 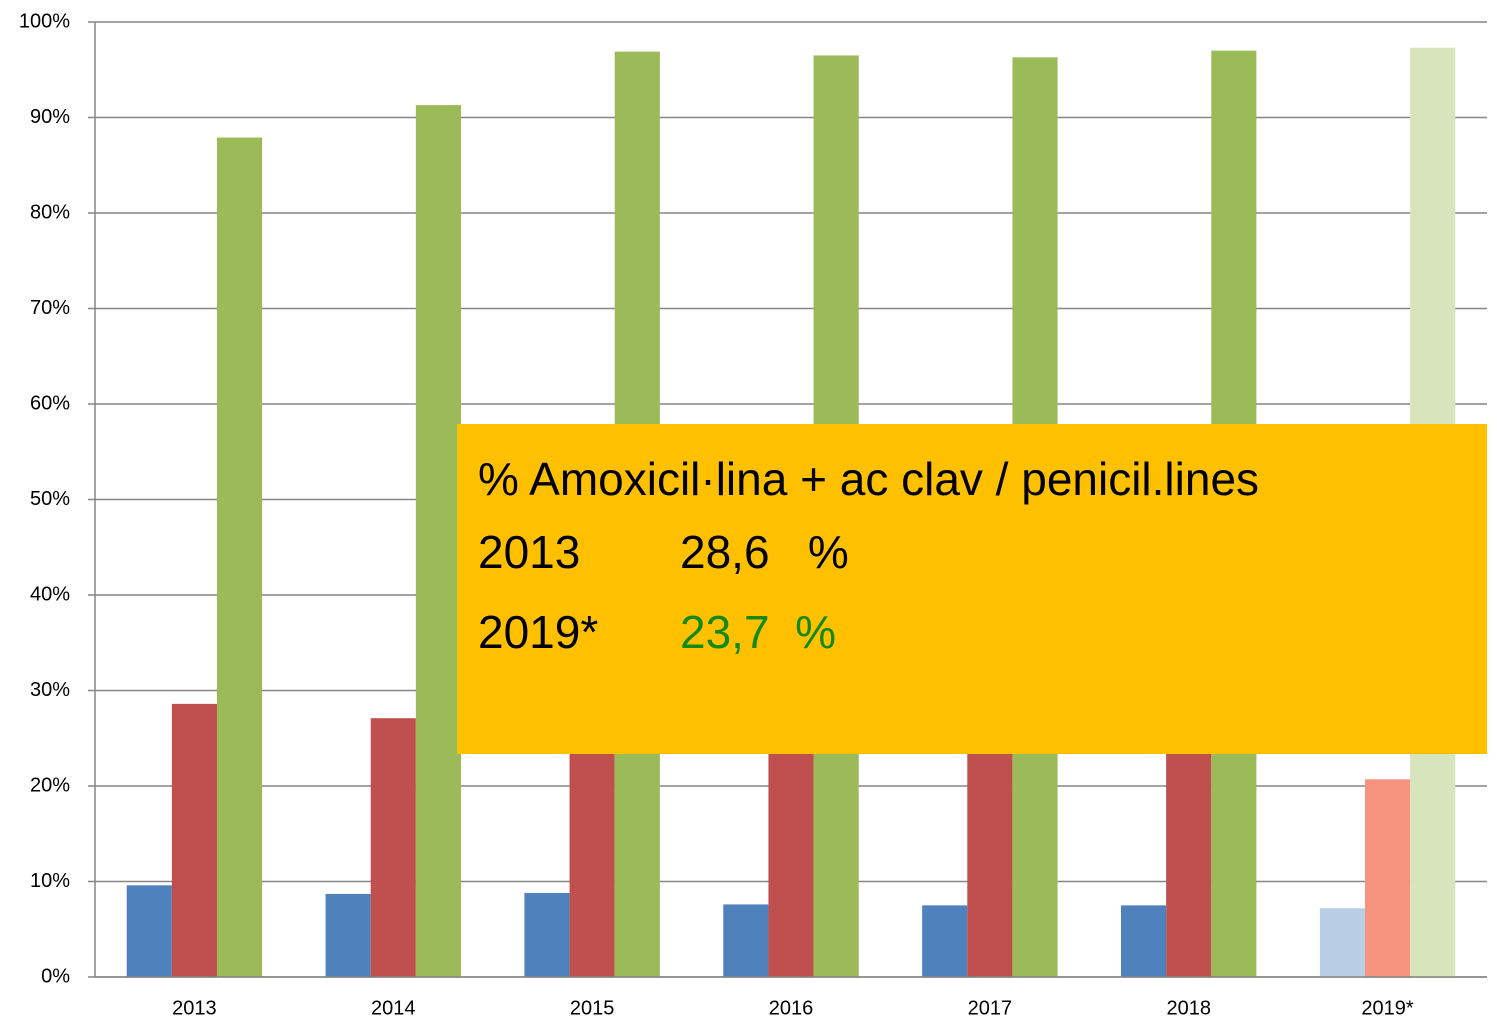 I want to click on y-tick-label: 20%, so click(x=50, y=785).